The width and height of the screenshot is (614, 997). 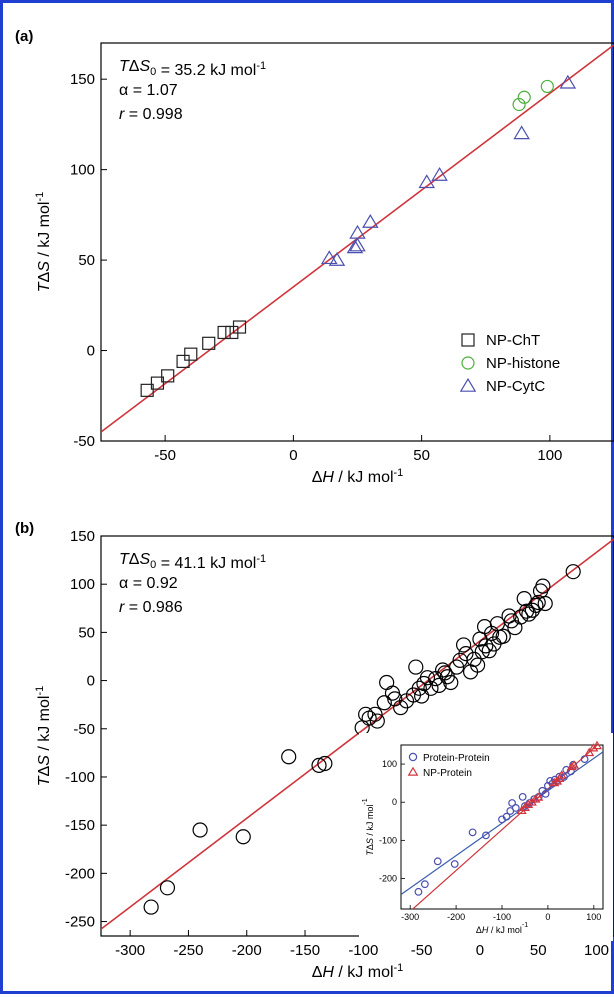 I want to click on x-tick-label: -50, so click(x=165, y=455).